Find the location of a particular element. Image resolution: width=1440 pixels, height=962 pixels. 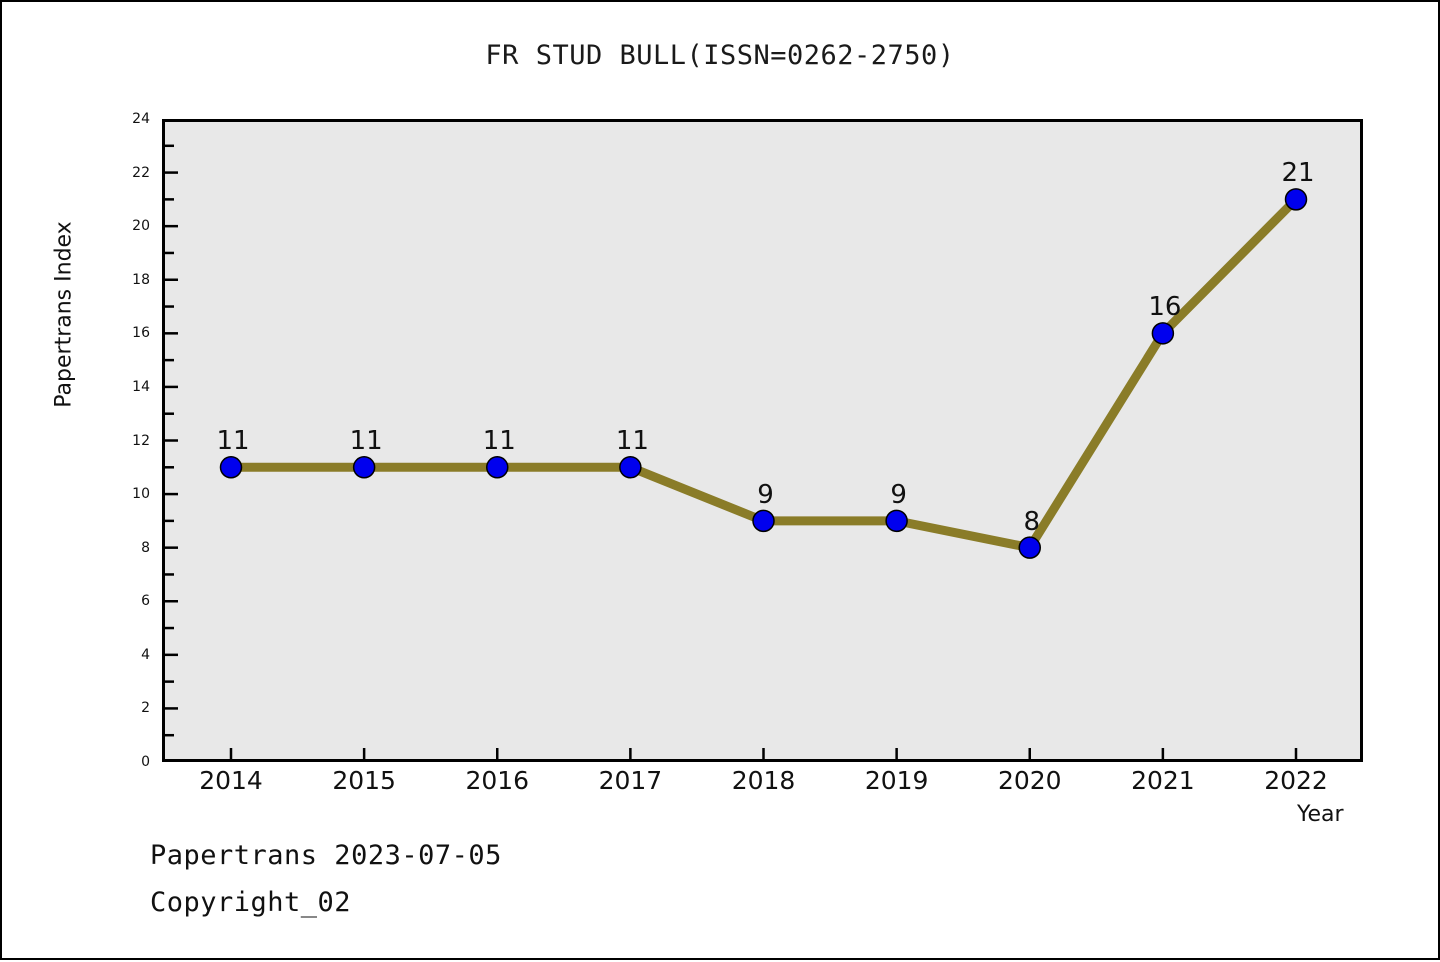

x-axis-tick-label: 2020 is located at coordinates (1029, 780).